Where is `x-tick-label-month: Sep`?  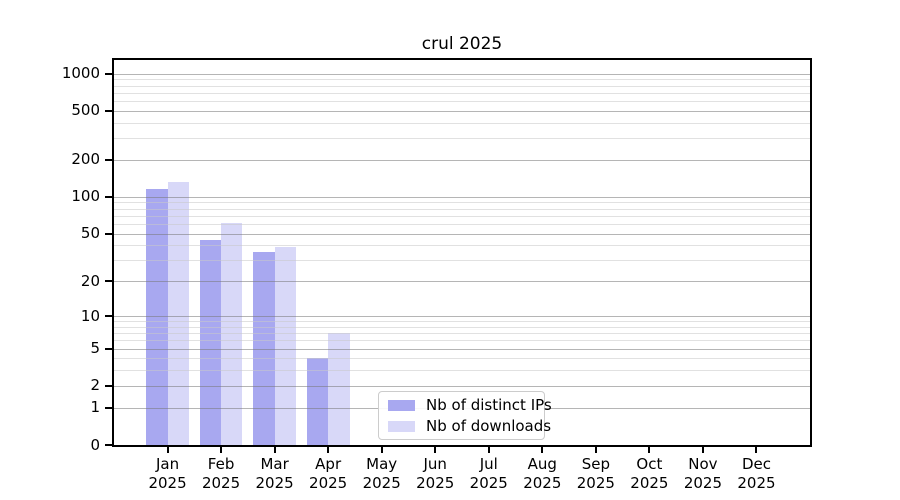 x-tick-label-month: Sep is located at coordinates (595, 464).